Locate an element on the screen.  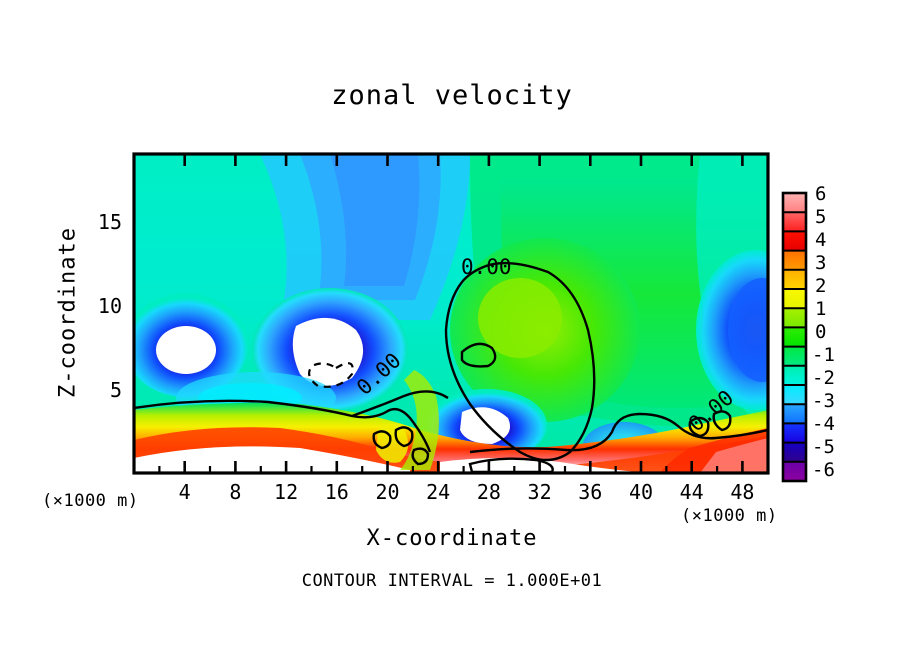
xtick-20: 20 is located at coordinates (387, 492).